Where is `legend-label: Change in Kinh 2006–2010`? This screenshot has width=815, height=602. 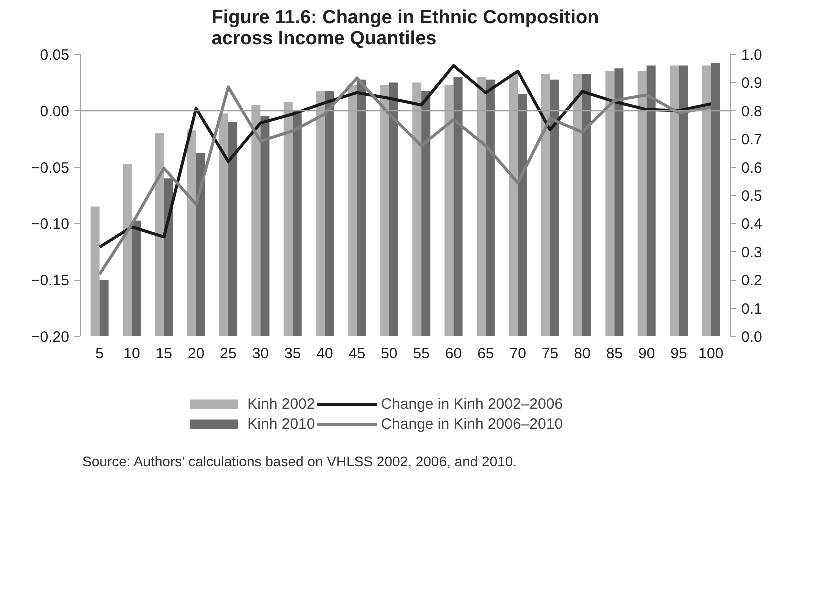 legend-label: Change in Kinh 2006–2010 is located at coordinates (472, 424).